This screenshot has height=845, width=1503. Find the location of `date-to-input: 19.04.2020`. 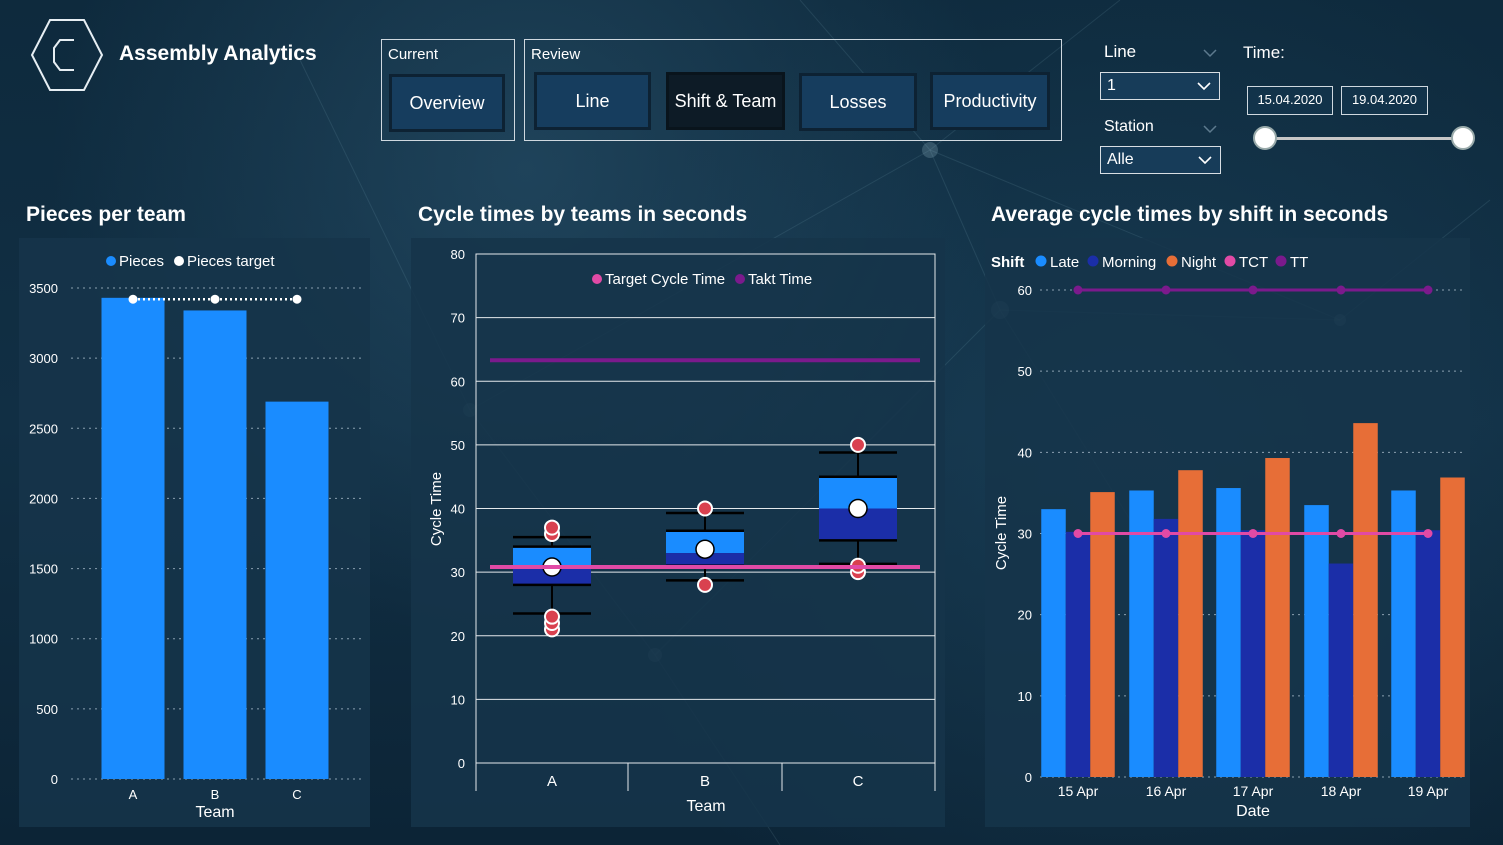

date-to-input: 19.04.2020 is located at coordinates (1384, 100).